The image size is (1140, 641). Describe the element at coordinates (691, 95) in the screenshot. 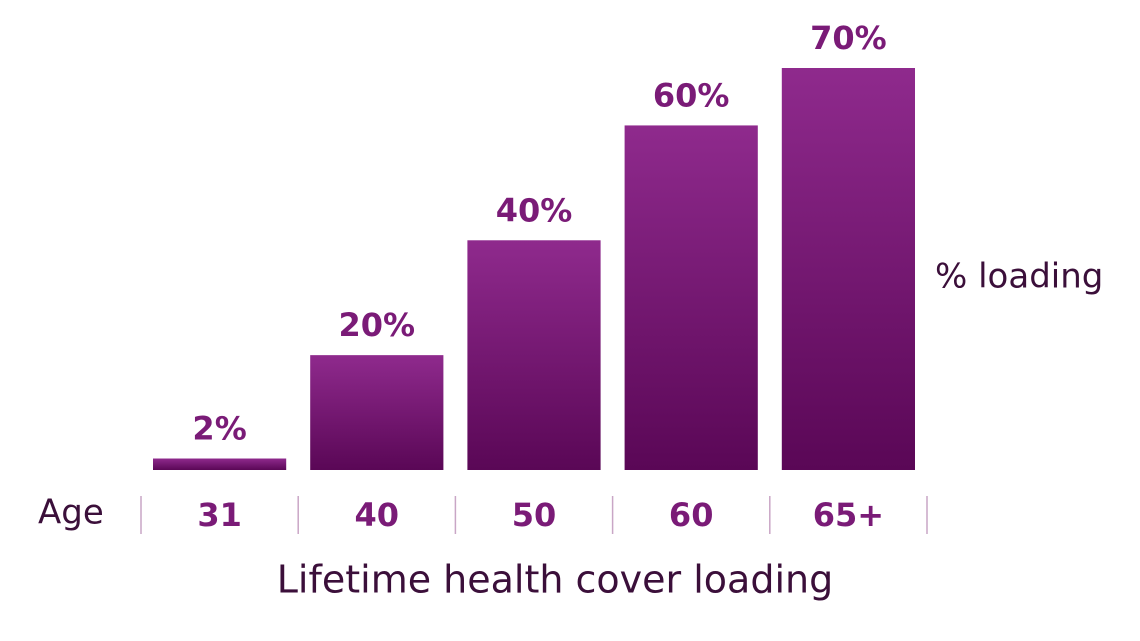

I see `value-label: 60%` at that location.